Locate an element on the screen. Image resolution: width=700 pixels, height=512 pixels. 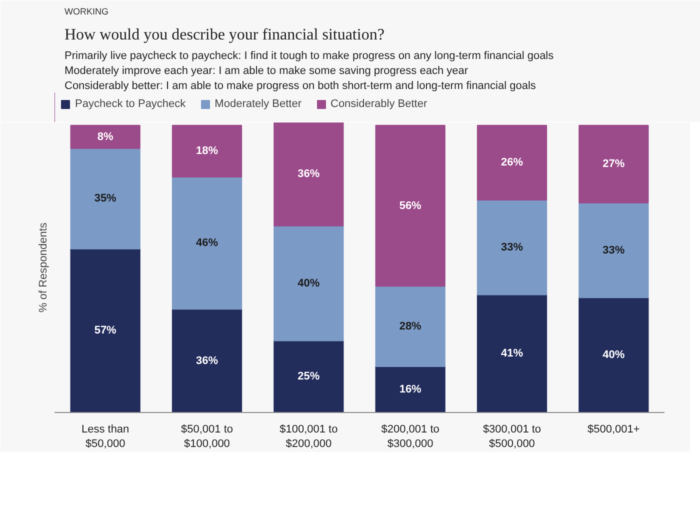
data-label: 46% is located at coordinates (207, 243).